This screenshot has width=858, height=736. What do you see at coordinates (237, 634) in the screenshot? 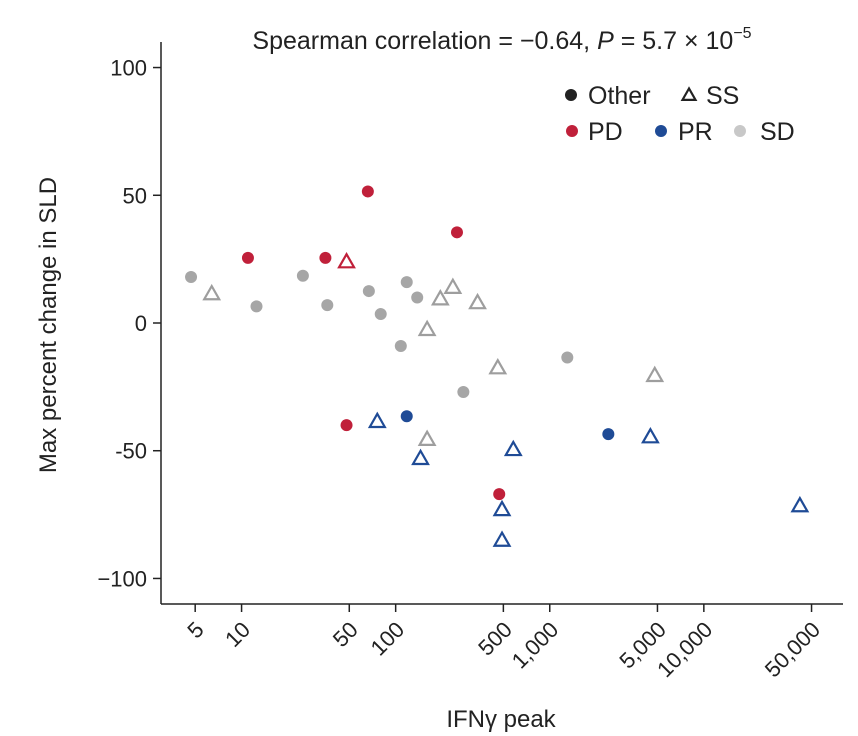
I see `x-tick-label: 10` at bounding box center [237, 634].